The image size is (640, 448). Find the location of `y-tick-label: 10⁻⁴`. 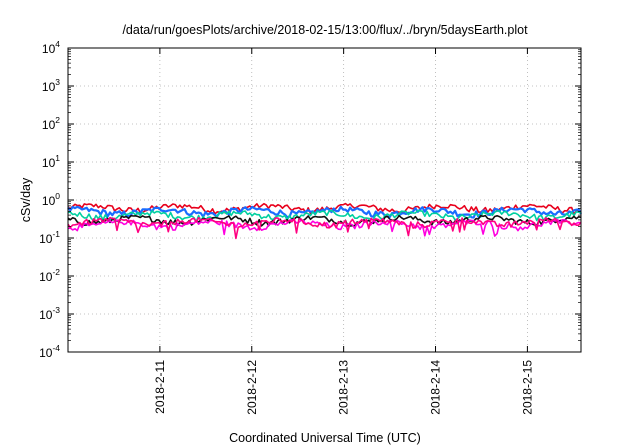

y-tick-label: 10⁻⁴ is located at coordinates (49, 351).